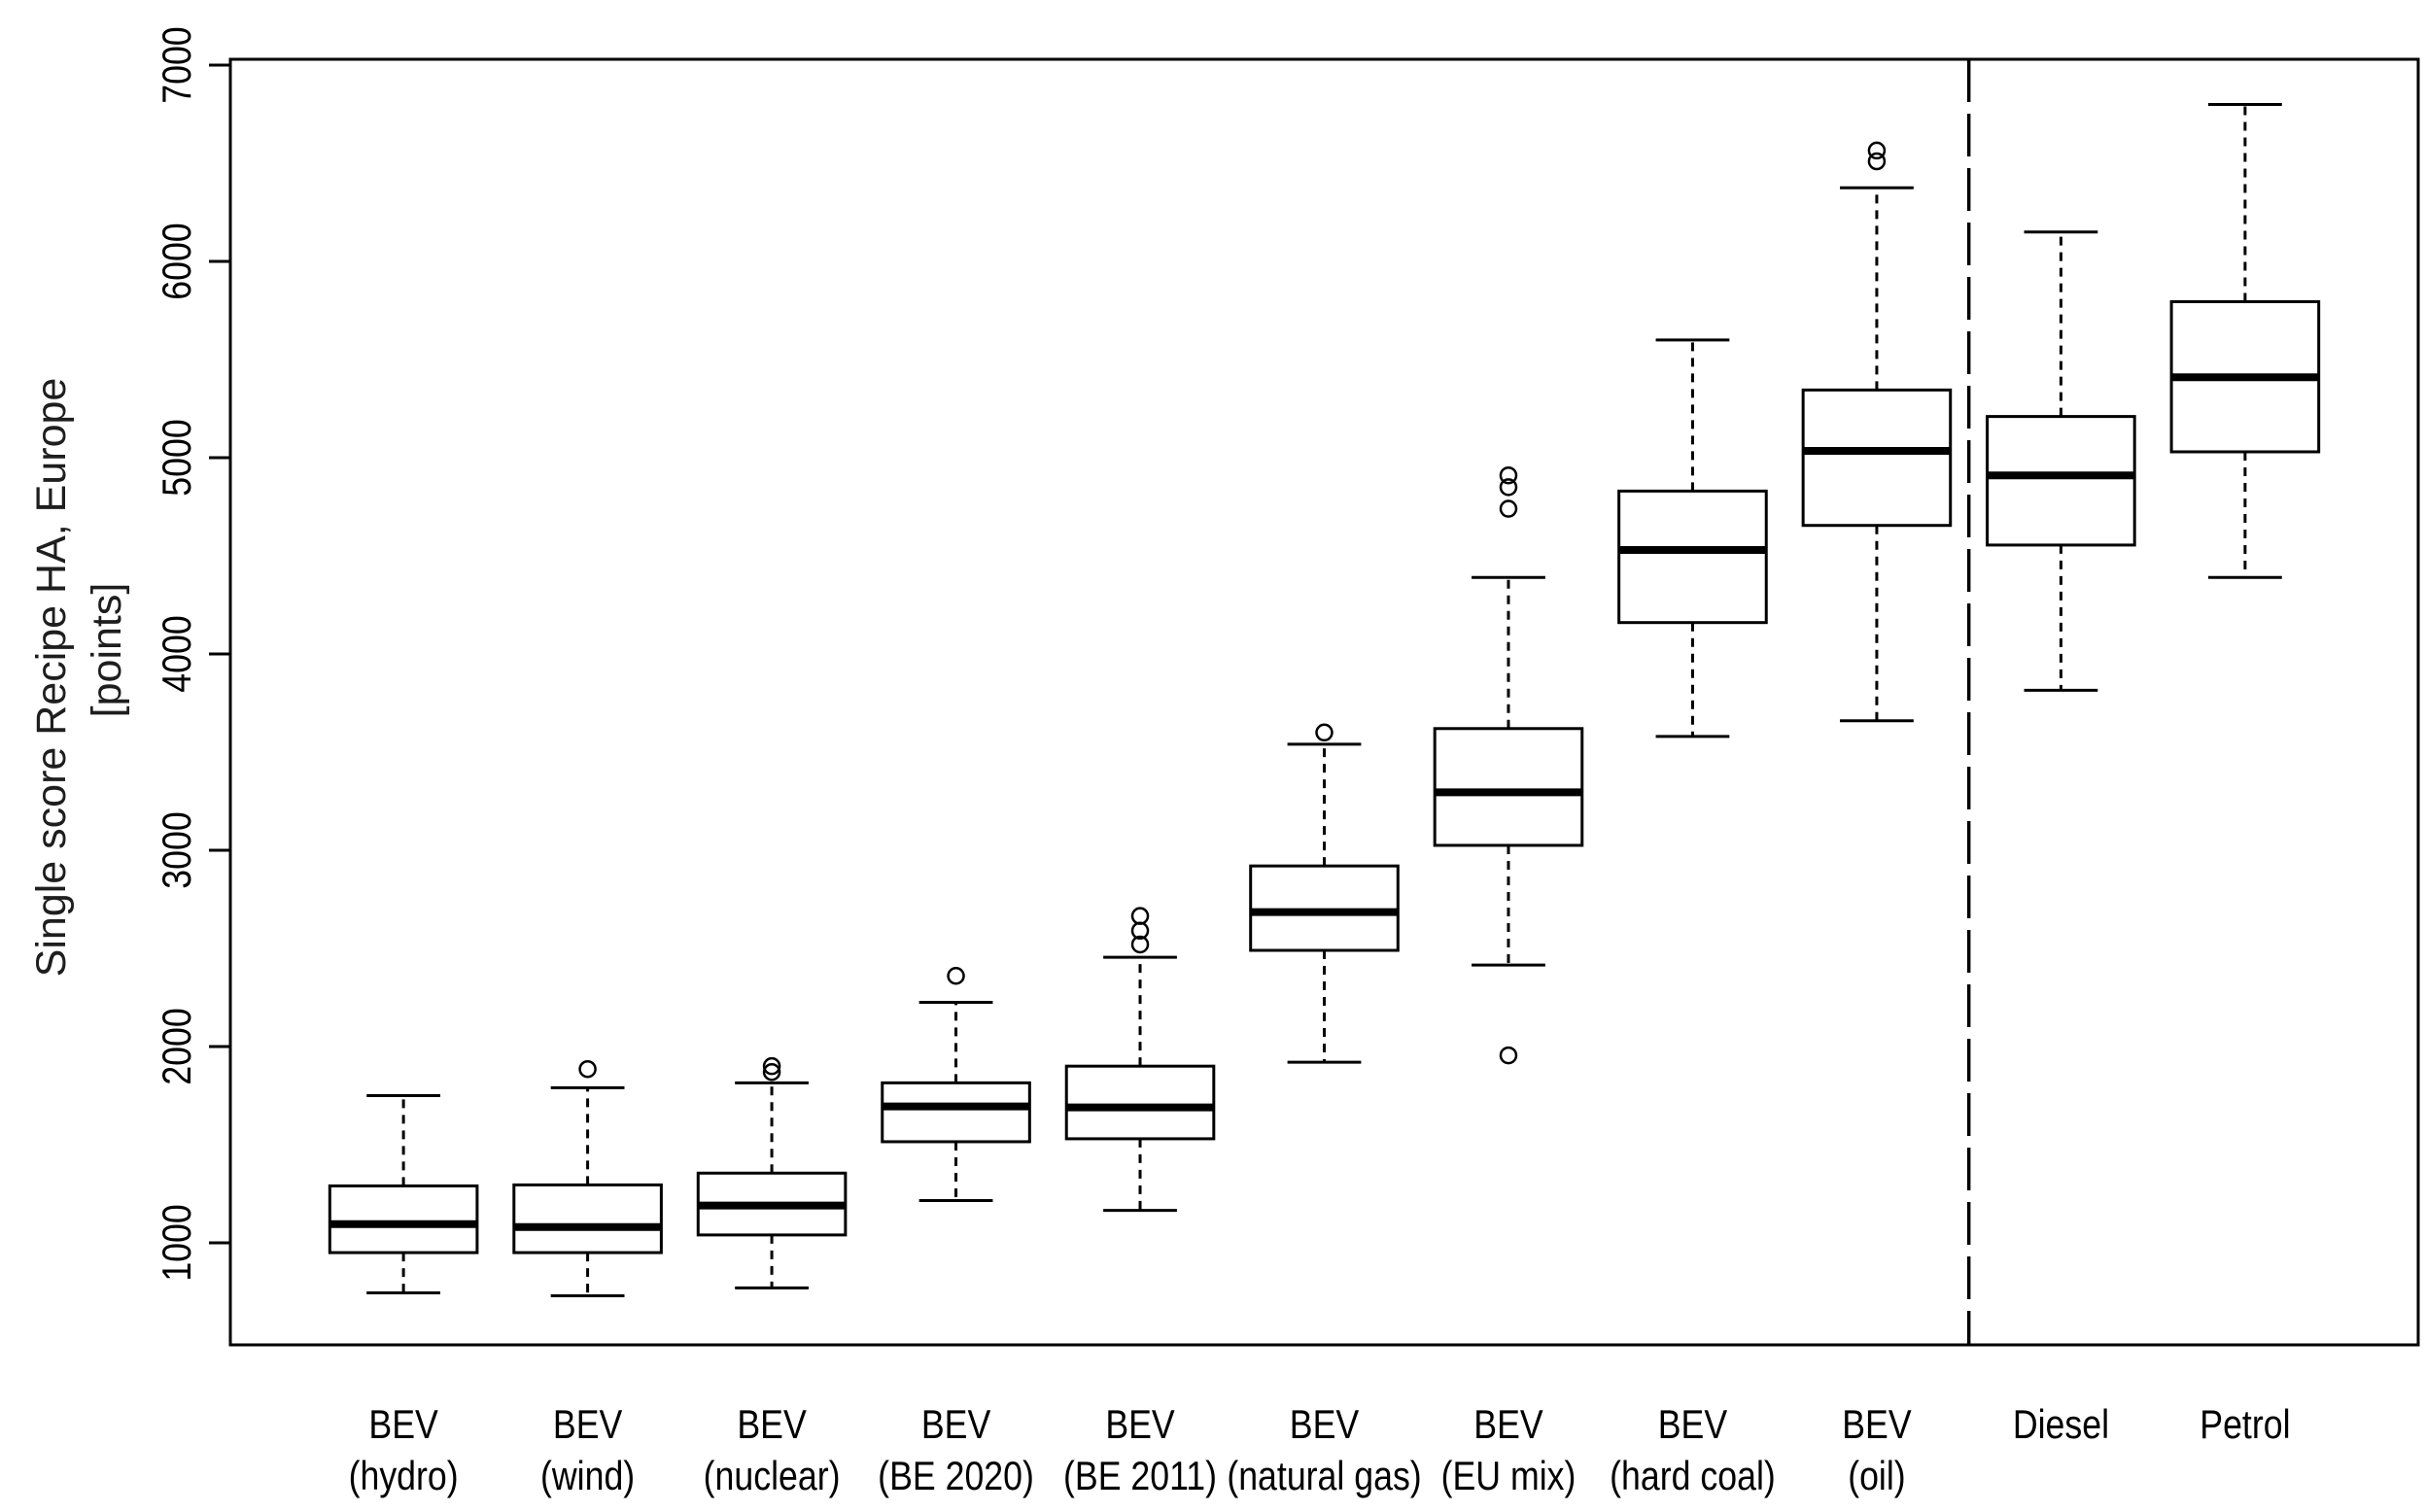 The width and height of the screenshot is (2425, 1512). What do you see at coordinates (177, 1046) in the screenshot?
I see `y-tick-label: 2000` at bounding box center [177, 1046].